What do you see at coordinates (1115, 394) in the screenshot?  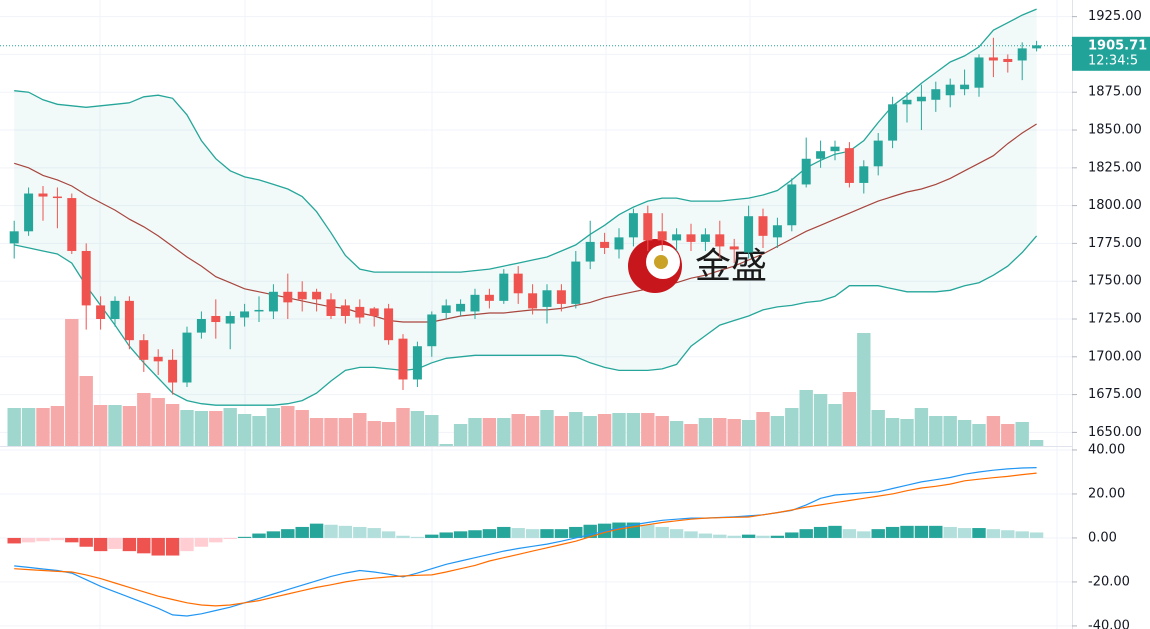 I see `y-tick-label: 1675.00` at bounding box center [1115, 394].